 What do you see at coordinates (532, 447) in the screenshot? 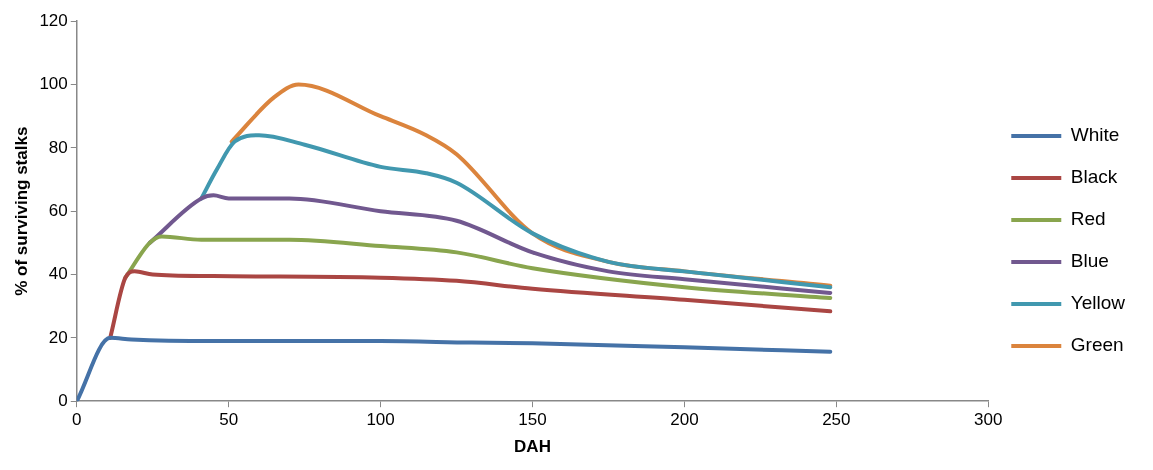
I see `x-axis-title: DAH` at bounding box center [532, 447].